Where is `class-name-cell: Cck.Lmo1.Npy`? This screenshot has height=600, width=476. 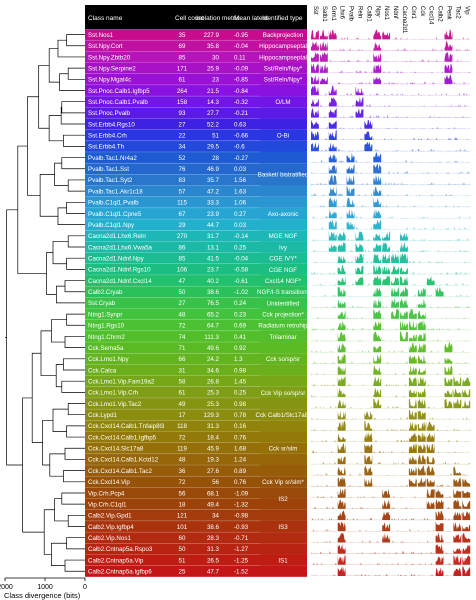 class-name-cell: Cck.Lmo1.Npy is located at coordinates (108, 359).